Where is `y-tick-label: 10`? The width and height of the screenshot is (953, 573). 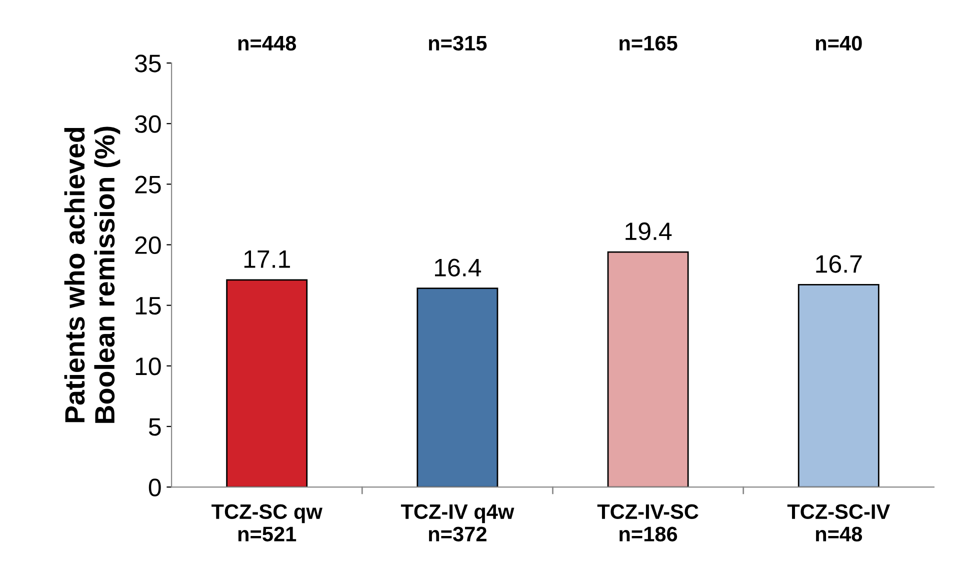
y-tick-label: 10 is located at coordinates (148, 367).